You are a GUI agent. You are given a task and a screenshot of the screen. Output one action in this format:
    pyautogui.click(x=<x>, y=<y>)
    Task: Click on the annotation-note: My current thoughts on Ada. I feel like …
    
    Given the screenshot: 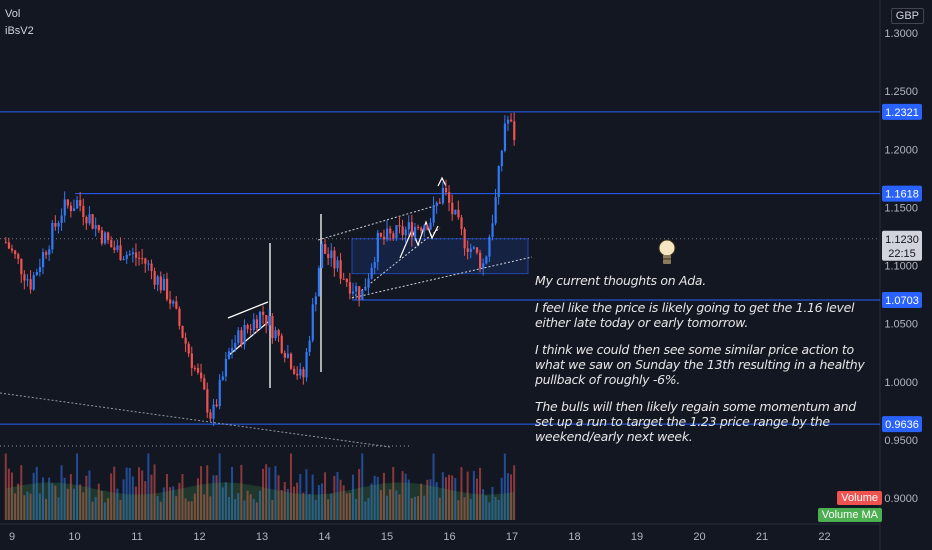 What is the action you would take?
    pyautogui.click(x=700, y=364)
    